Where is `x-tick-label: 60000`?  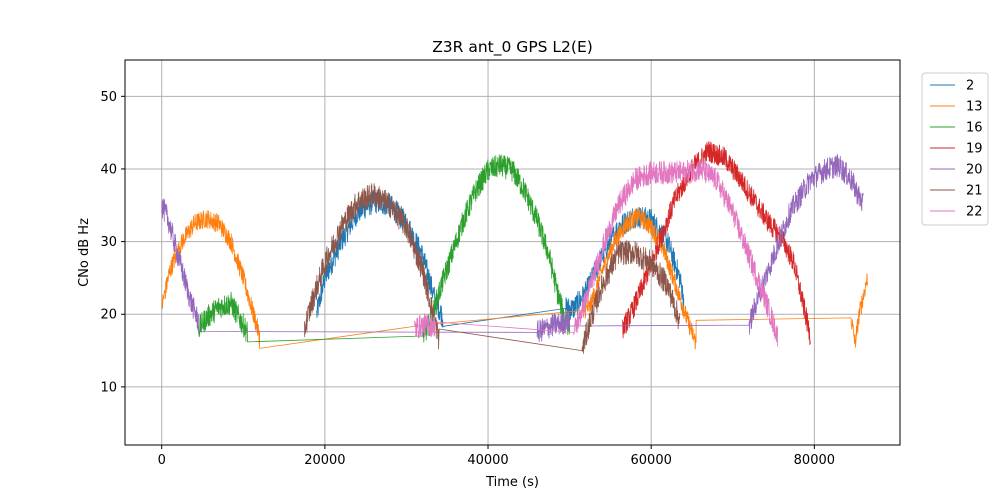
x-tick-label: 60000 is located at coordinates (651, 460).